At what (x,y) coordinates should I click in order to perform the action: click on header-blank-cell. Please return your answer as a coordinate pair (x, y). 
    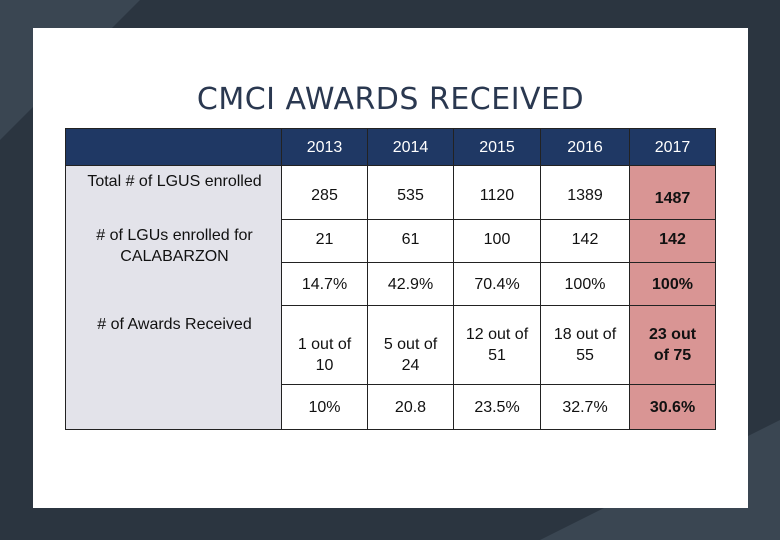
    Looking at the image, I should click on (173, 147).